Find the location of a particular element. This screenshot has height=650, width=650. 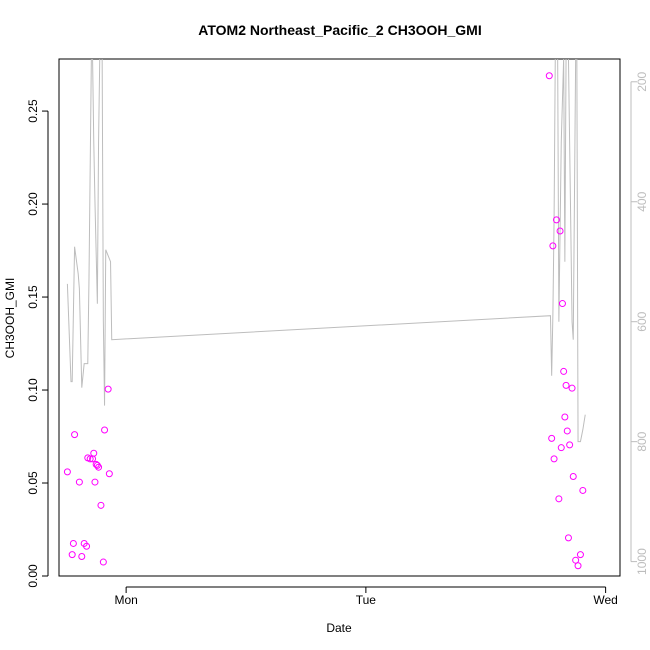

y-tick-label: 0.05 is located at coordinates (33, 483).